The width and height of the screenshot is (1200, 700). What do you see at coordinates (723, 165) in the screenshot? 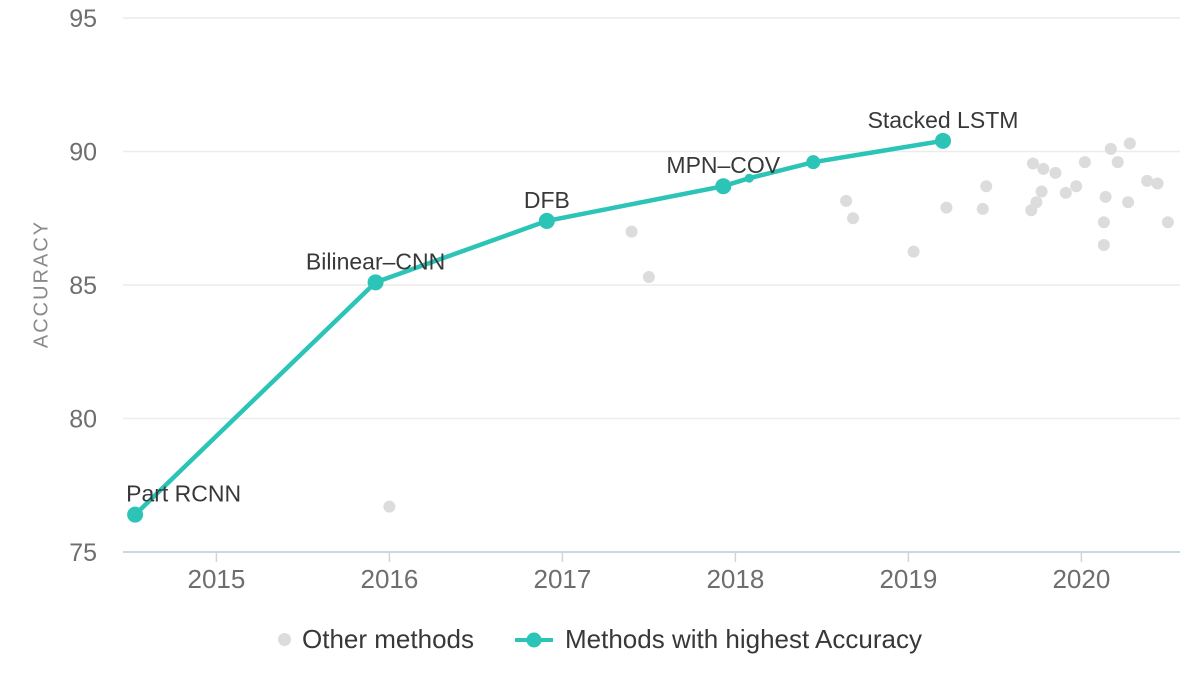
I see `point-label: MPN–COV` at bounding box center [723, 165].